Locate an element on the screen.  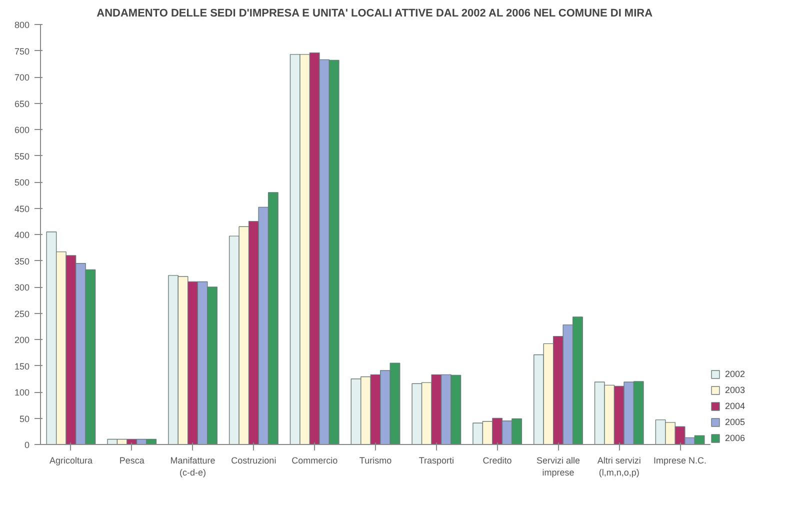
y-tick-label: 400 is located at coordinates (22, 235).